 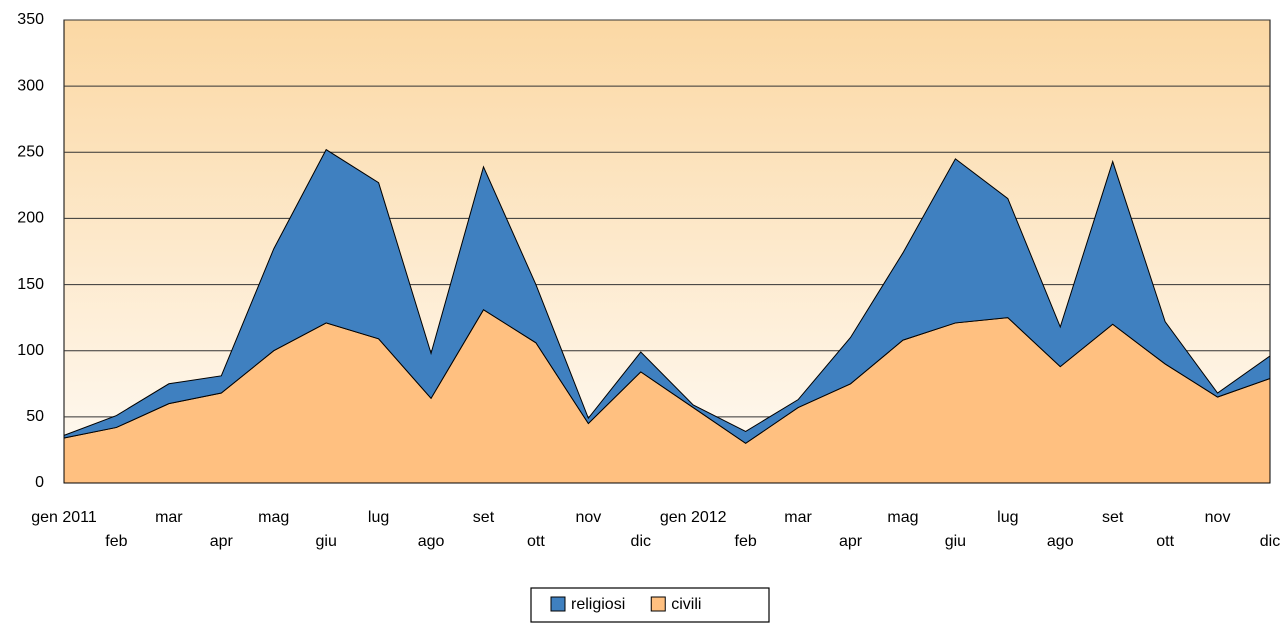 What do you see at coordinates (39, 482) in the screenshot?
I see `y-tick-label: 0` at bounding box center [39, 482].